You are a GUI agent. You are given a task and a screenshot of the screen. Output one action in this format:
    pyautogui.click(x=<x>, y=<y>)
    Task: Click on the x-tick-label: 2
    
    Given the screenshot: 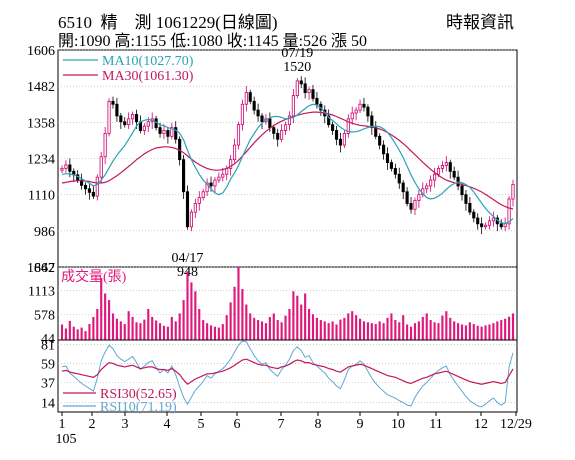 What is the action you would take?
    pyautogui.click(x=92, y=424)
    